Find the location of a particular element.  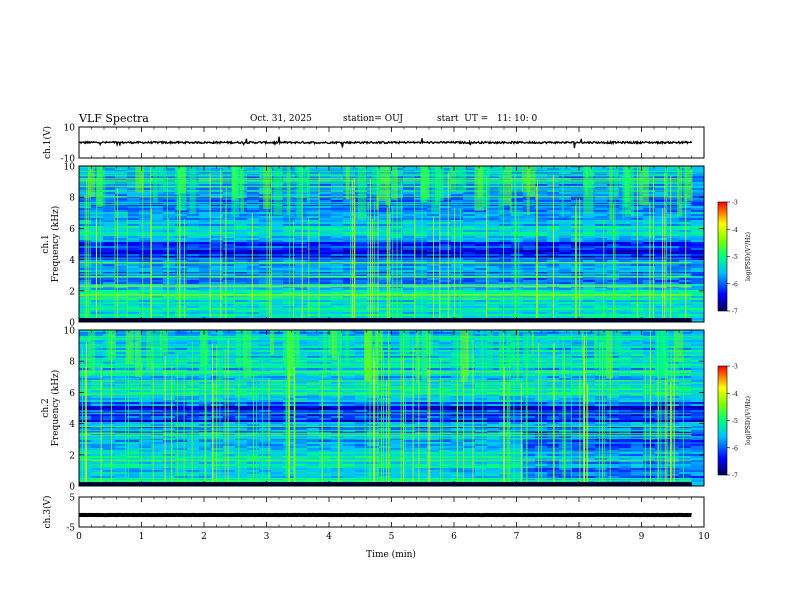

sferic-patch is located at coordinates (623, 192).